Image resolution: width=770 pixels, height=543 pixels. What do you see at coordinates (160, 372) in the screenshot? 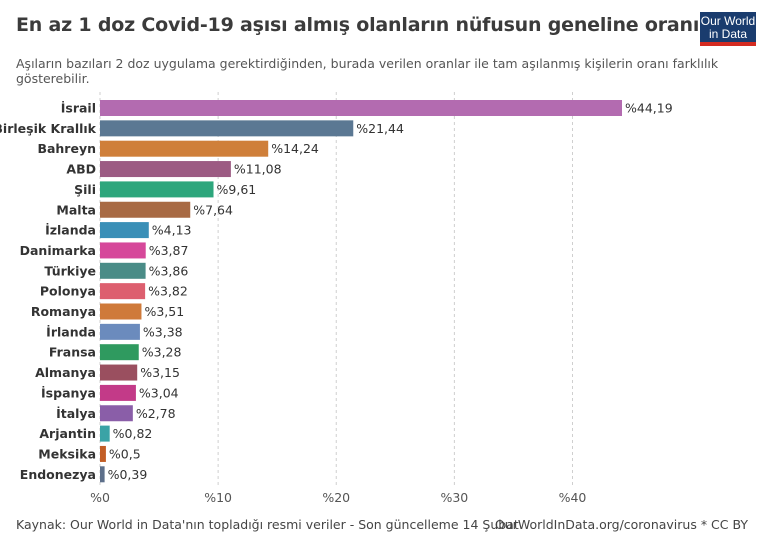
I see `value-label: %3,15` at bounding box center [160, 372].